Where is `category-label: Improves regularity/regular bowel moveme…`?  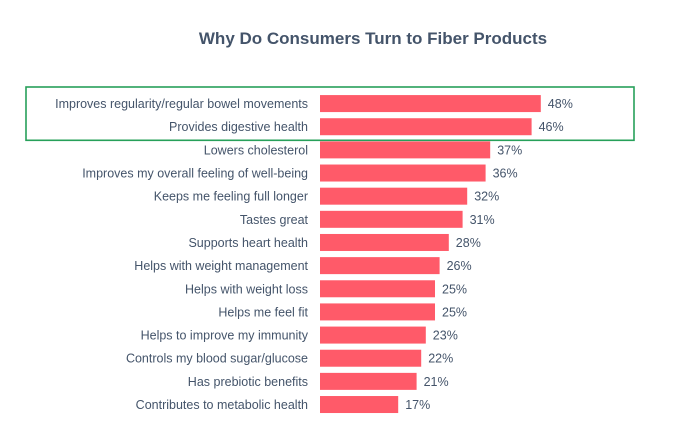
category-label: Improves regularity/regular bowel moveme… is located at coordinates (181, 104).